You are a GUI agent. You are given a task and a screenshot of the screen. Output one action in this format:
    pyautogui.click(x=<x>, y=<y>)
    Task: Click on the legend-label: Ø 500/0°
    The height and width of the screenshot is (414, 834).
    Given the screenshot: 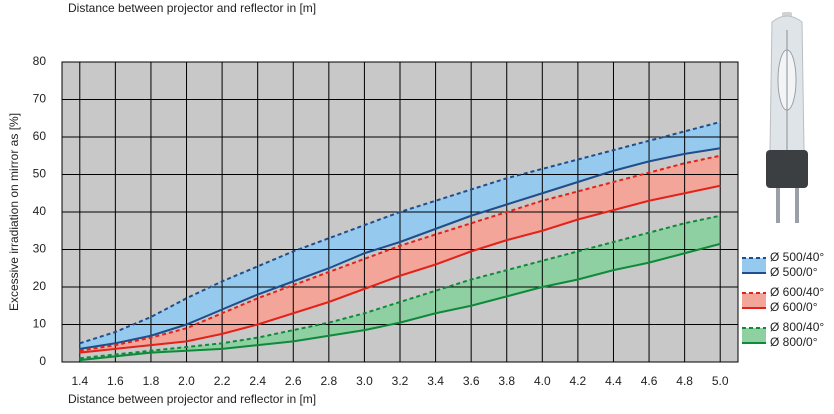 What is the action you would take?
    pyautogui.click(x=794, y=272)
    